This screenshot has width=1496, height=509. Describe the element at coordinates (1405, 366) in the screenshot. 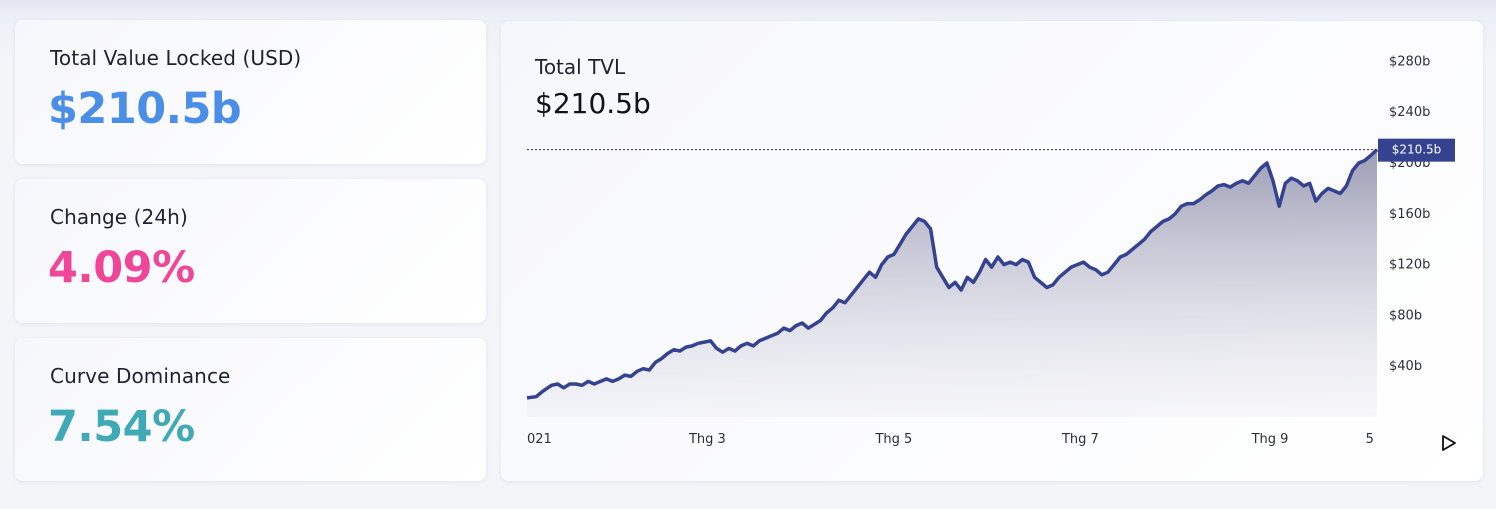

I see `y-tick-label: $40b` at that location.